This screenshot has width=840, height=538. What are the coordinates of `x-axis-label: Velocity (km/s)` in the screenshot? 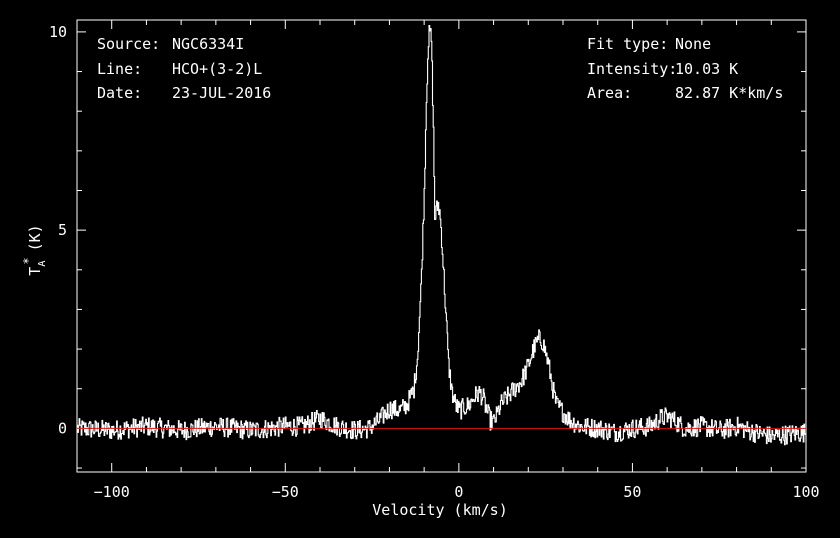 It's located at (439, 510).